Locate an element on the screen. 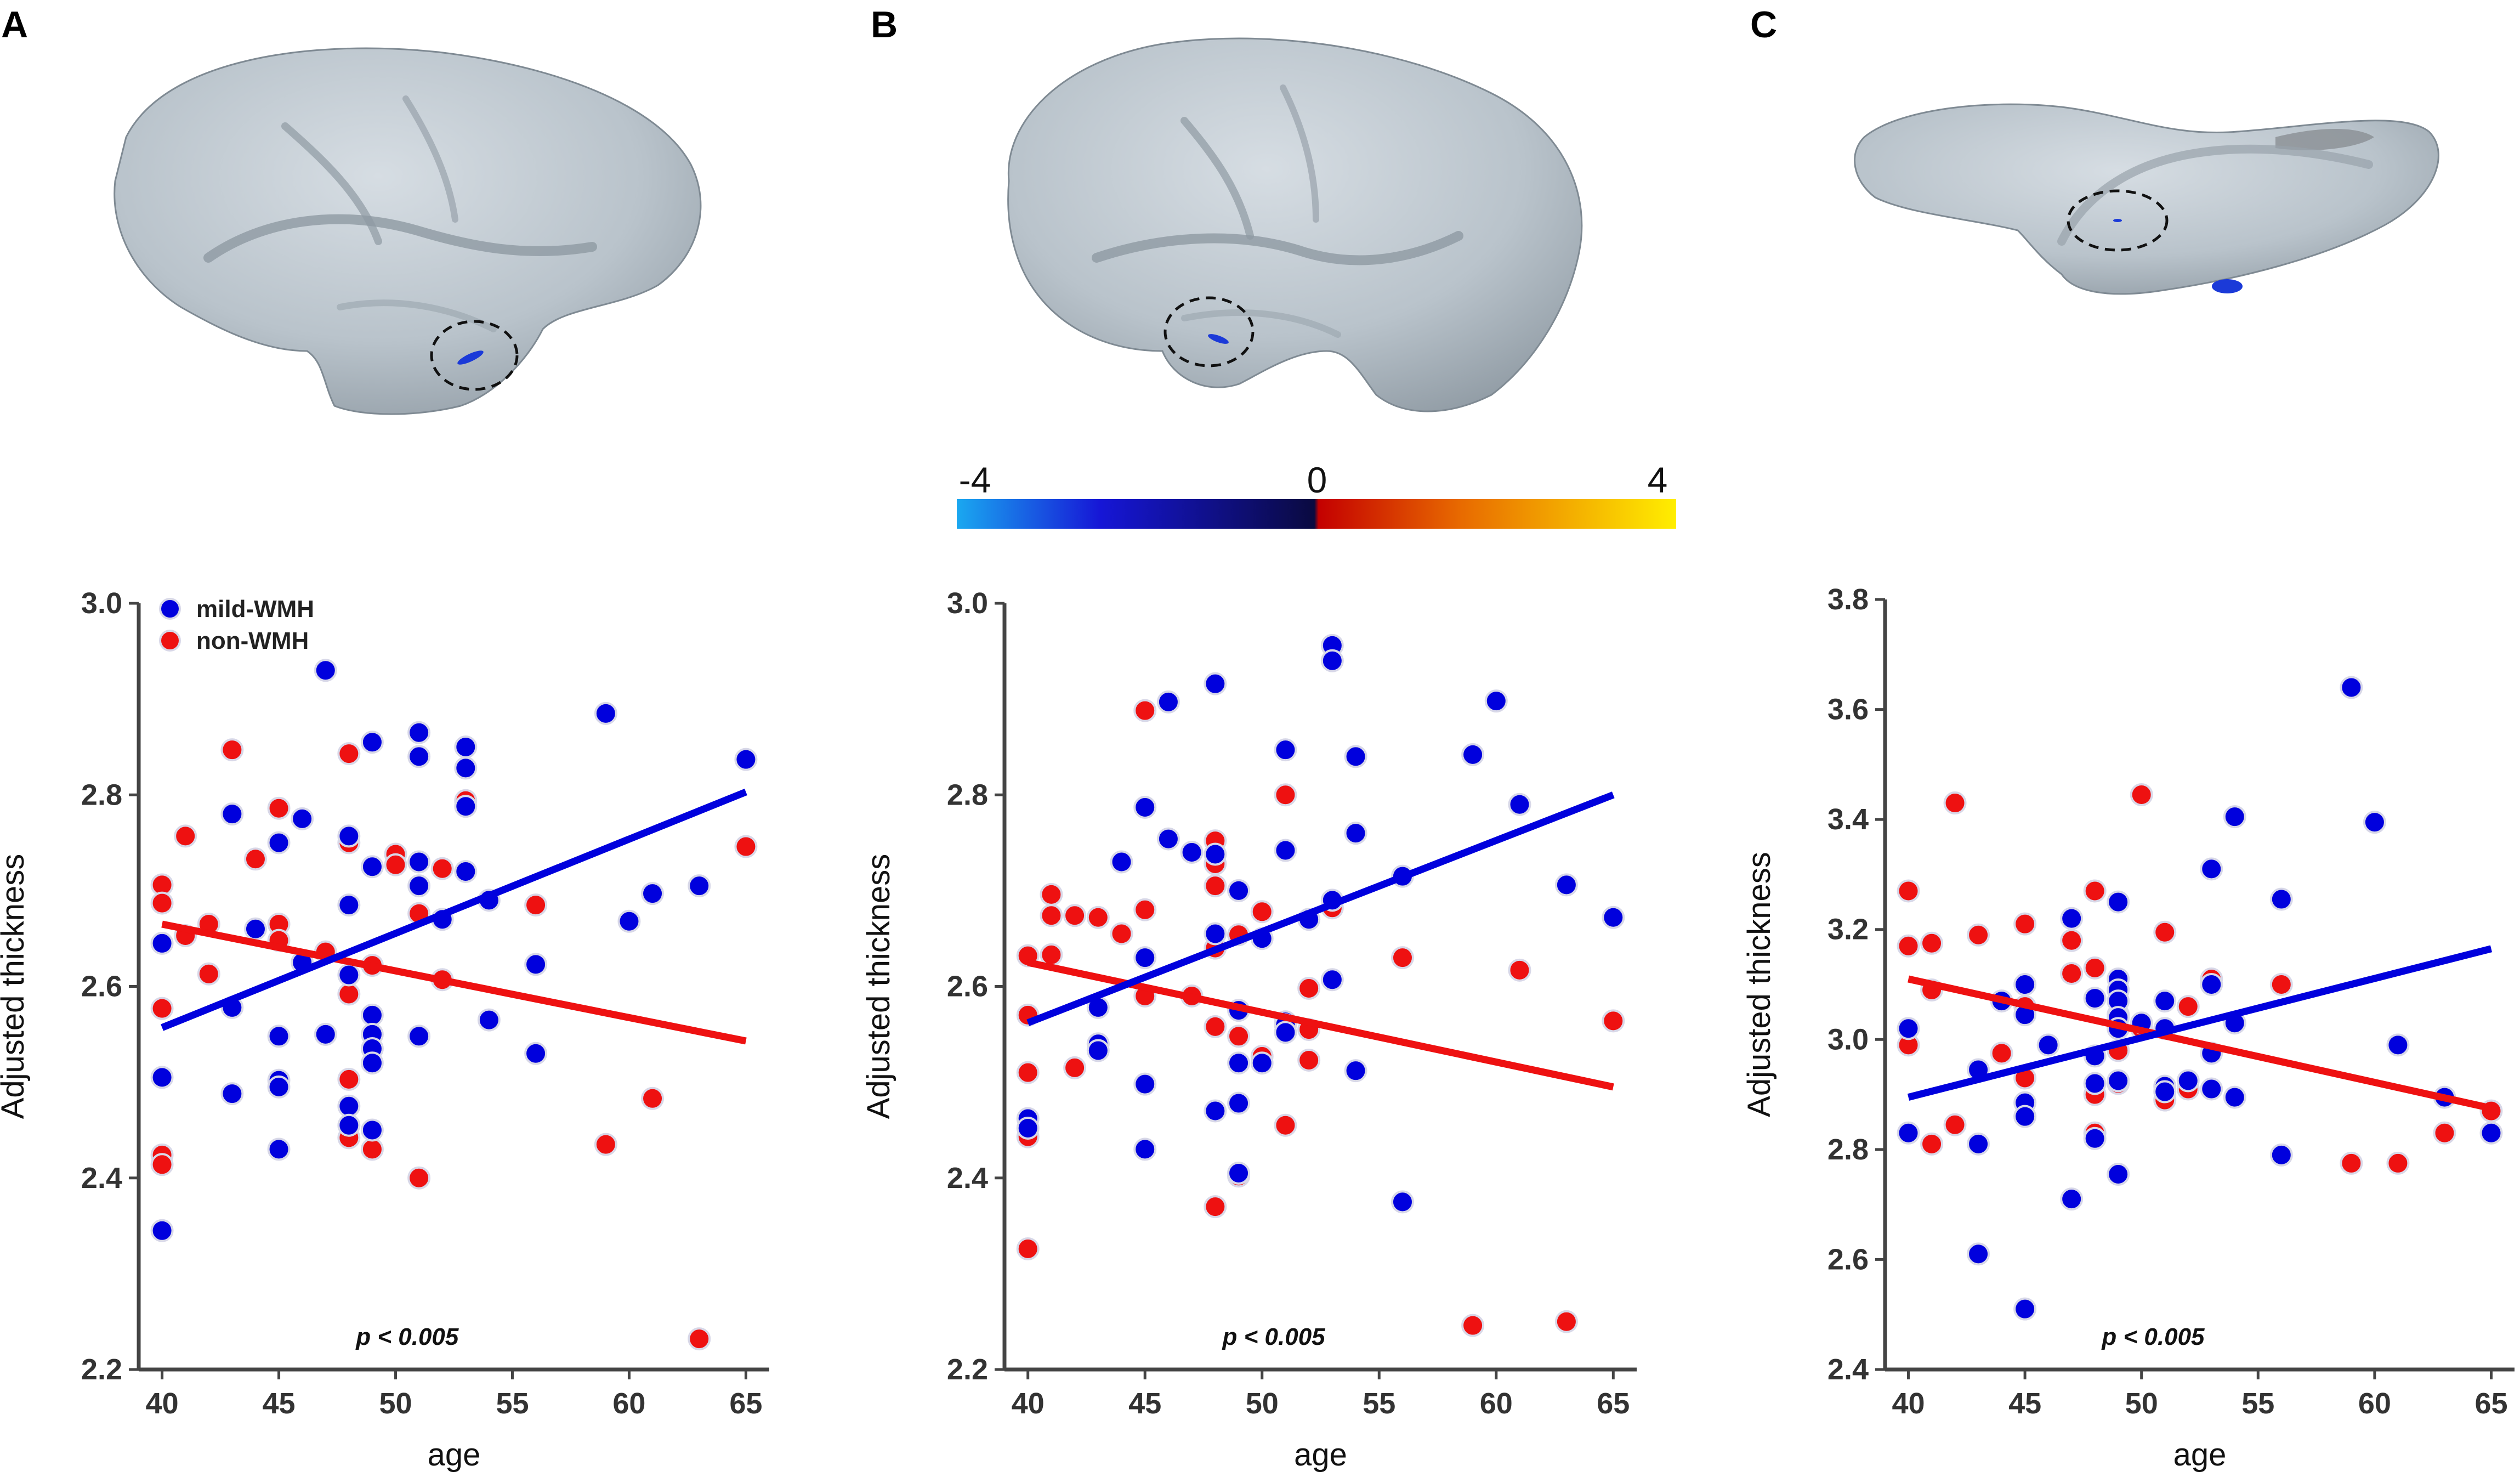 The height and width of the screenshot is (1477, 2520). cluster-c-small is located at coordinates (2117, 220).